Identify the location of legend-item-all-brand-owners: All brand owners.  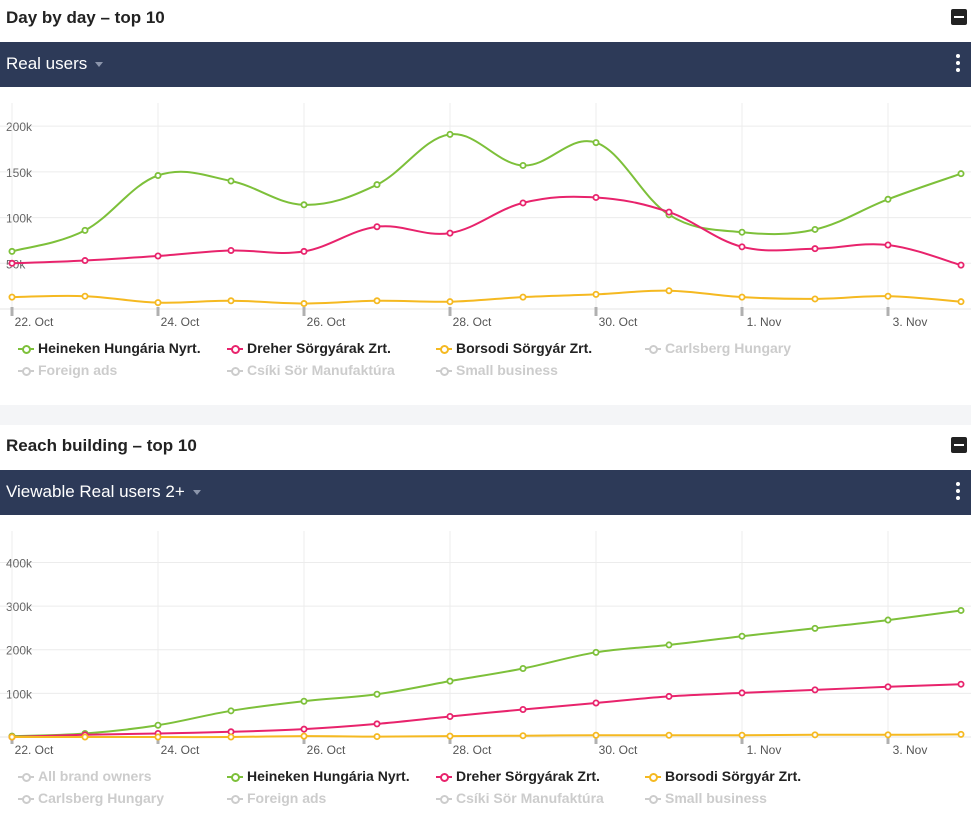
(85, 776).